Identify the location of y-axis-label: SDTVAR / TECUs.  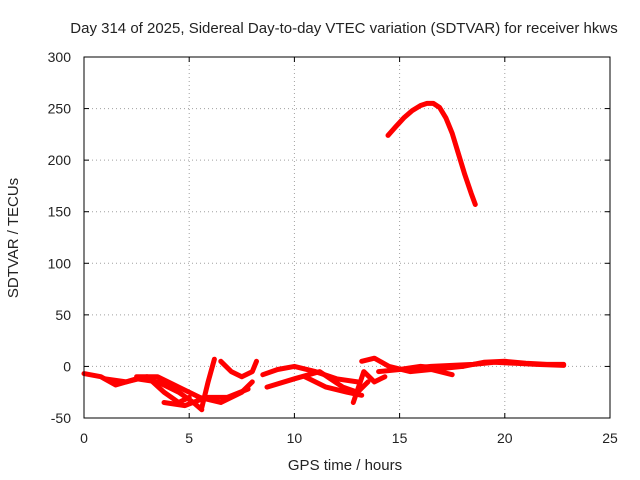
(13, 238).